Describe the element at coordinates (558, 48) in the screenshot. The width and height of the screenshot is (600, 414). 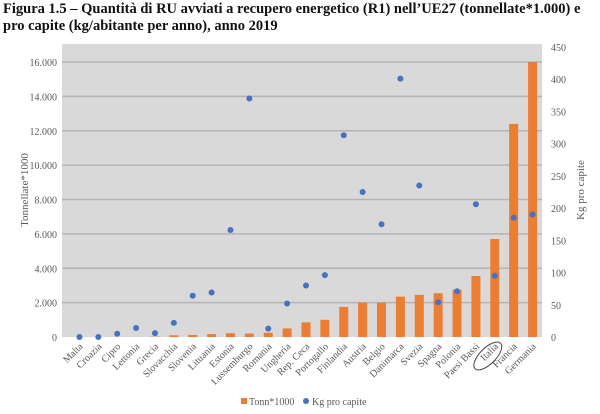
I see `y2-tick-label: 450` at that location.